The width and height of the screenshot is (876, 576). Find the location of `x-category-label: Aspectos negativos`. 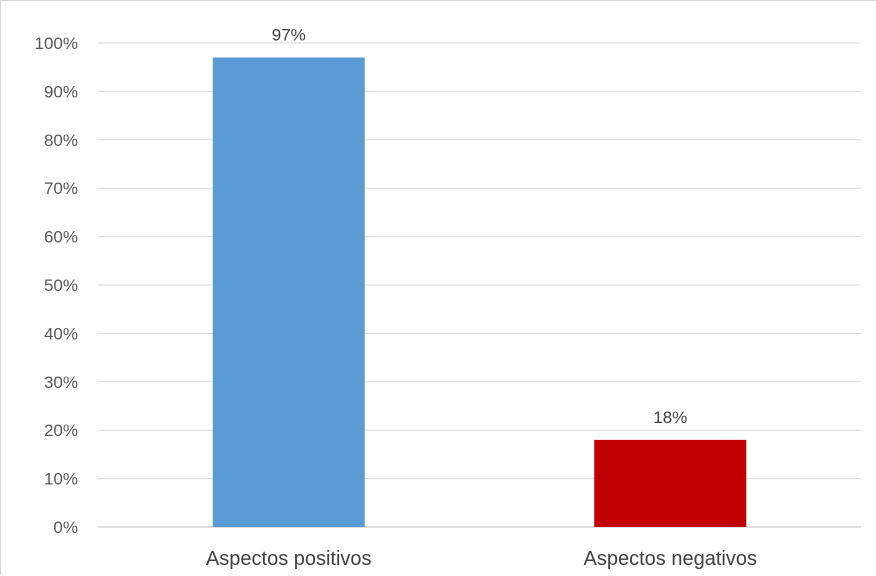

x-category-label: Aspectos negativos is located at coordinates (670, 559).